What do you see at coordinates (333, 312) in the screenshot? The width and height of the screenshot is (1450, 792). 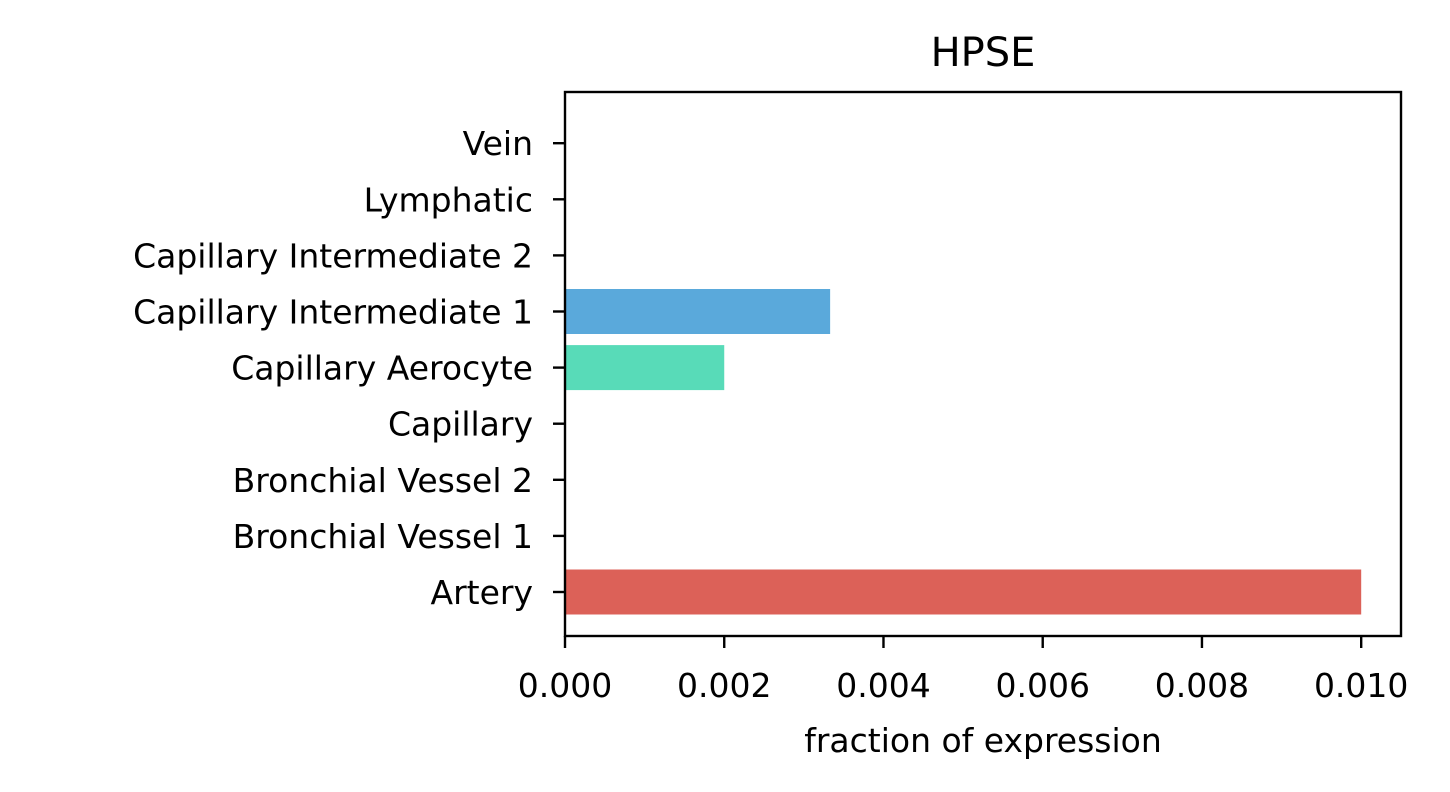 I see `y-tick-label: Capillary Intermediate 1` at bounding box center [333, 312].